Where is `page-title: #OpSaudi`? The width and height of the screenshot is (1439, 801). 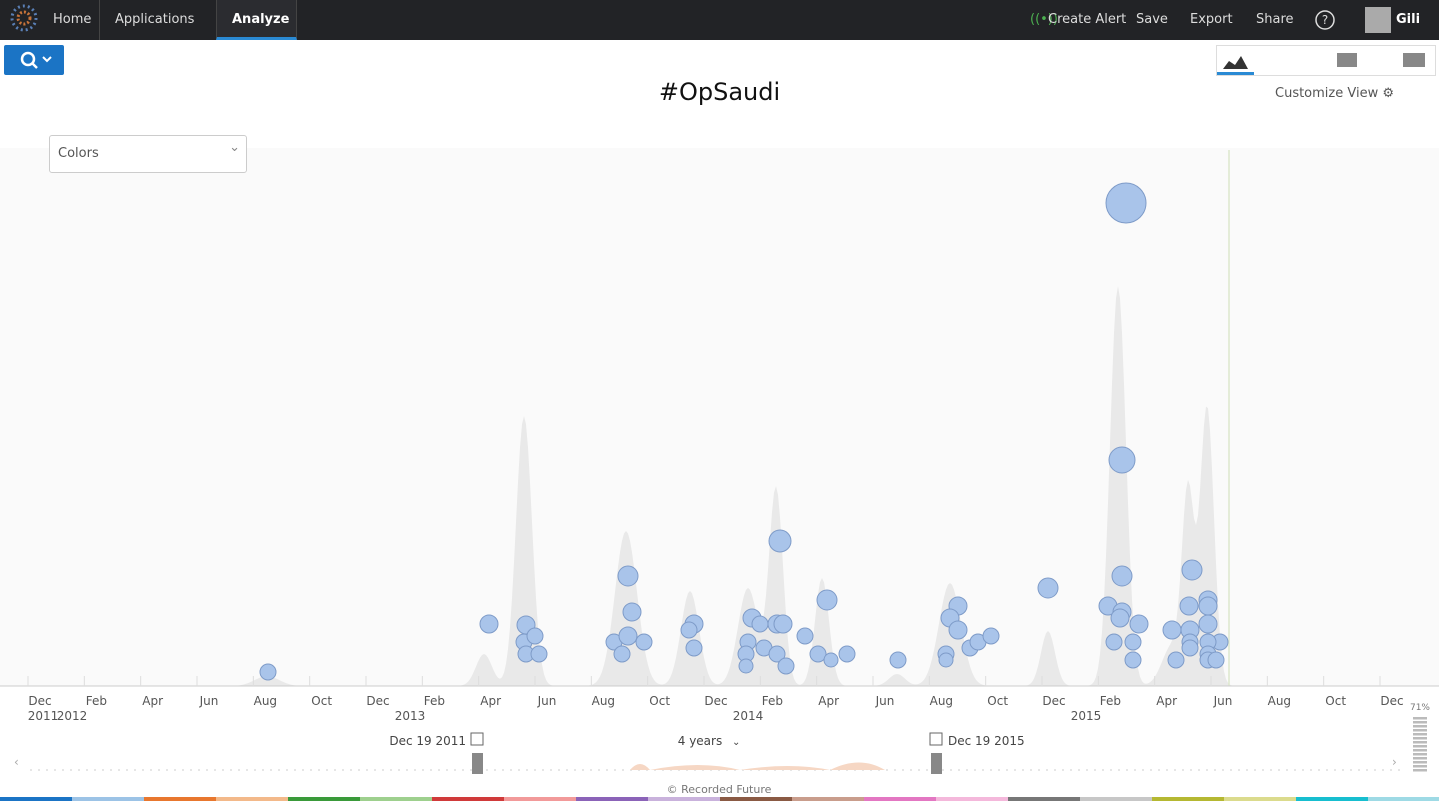 page-title: #OpSaudi is located at coordinates (719, 92).